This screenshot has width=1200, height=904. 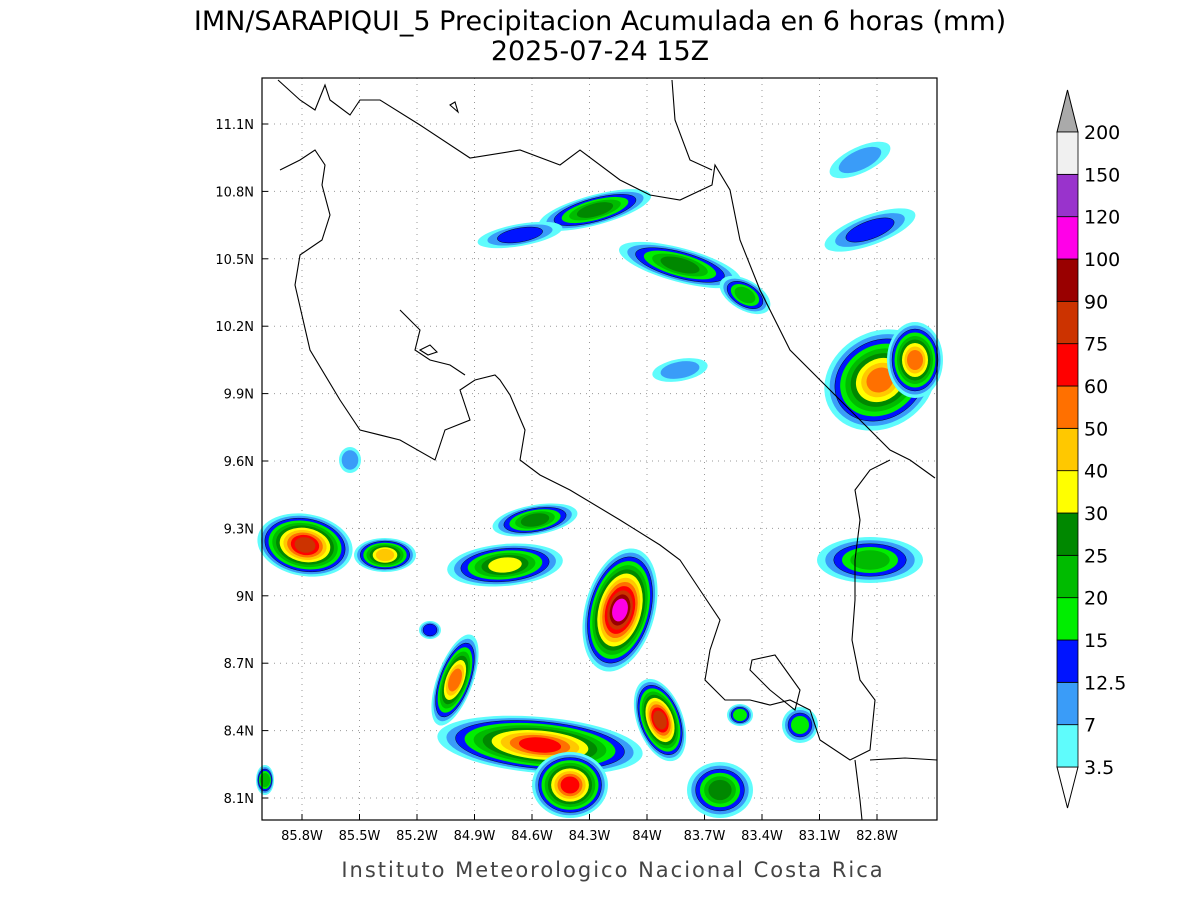 I want to click on colorbar-label: 200, so click(x=1102, y=133).